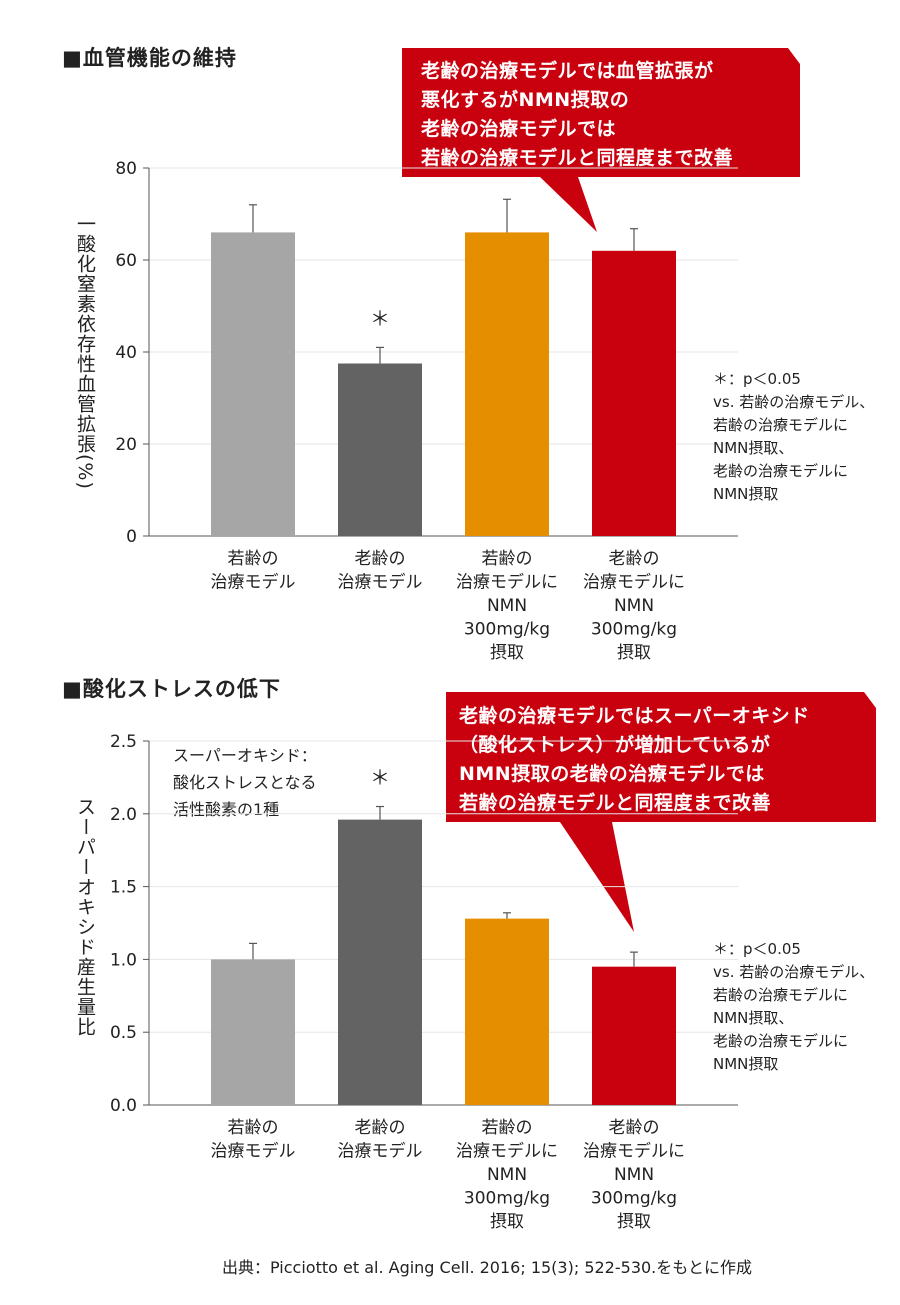 This screenshot has height=1305, width=900. I want to click on chart1-category-label-4: 老齢の, so click(634, 559).